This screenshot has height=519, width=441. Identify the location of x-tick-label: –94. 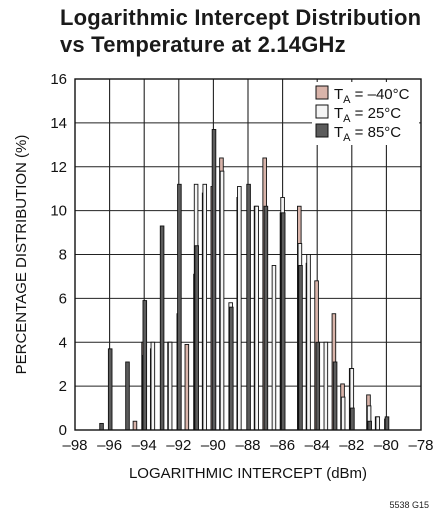
(144, 445).